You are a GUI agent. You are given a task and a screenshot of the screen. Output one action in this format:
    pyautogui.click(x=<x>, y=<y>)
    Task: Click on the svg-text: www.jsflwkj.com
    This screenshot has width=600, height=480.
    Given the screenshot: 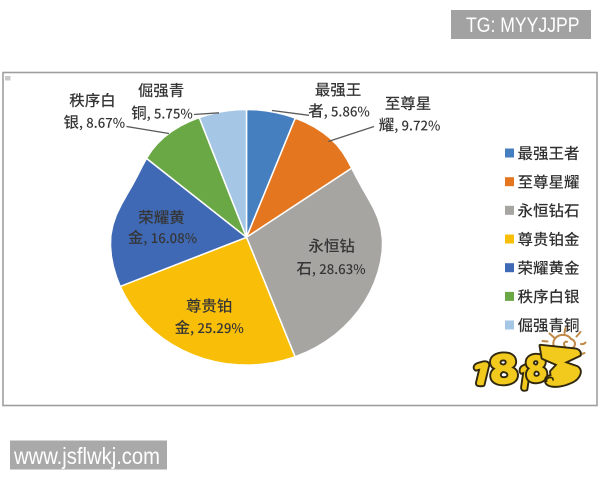 What is the action you would take?
    pyautogui.click(x=86, y=456)
    